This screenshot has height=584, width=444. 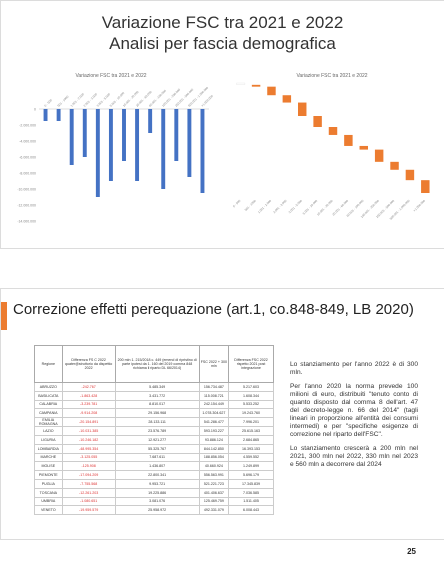 What do you see at coordinates (157, 510) in the screenshot?
I see `table-cell: 25.958.972` at bounding box center [157, 510].